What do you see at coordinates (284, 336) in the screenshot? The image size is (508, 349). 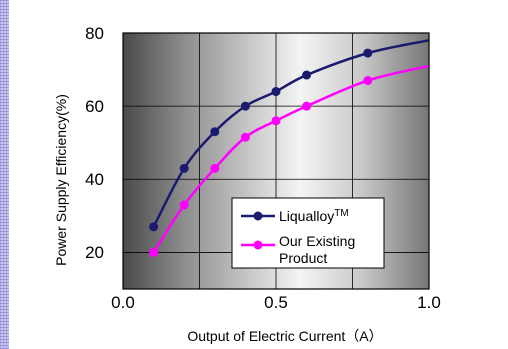 I see `x-axis-title: Output of Electric Current（A）` at bounding box center [284, 336].